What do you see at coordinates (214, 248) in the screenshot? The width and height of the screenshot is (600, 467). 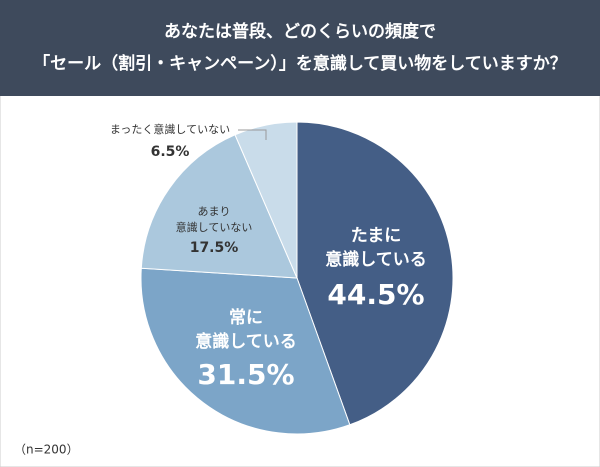 I see `value-label: 17.5%` at bounding box center [214, 248].